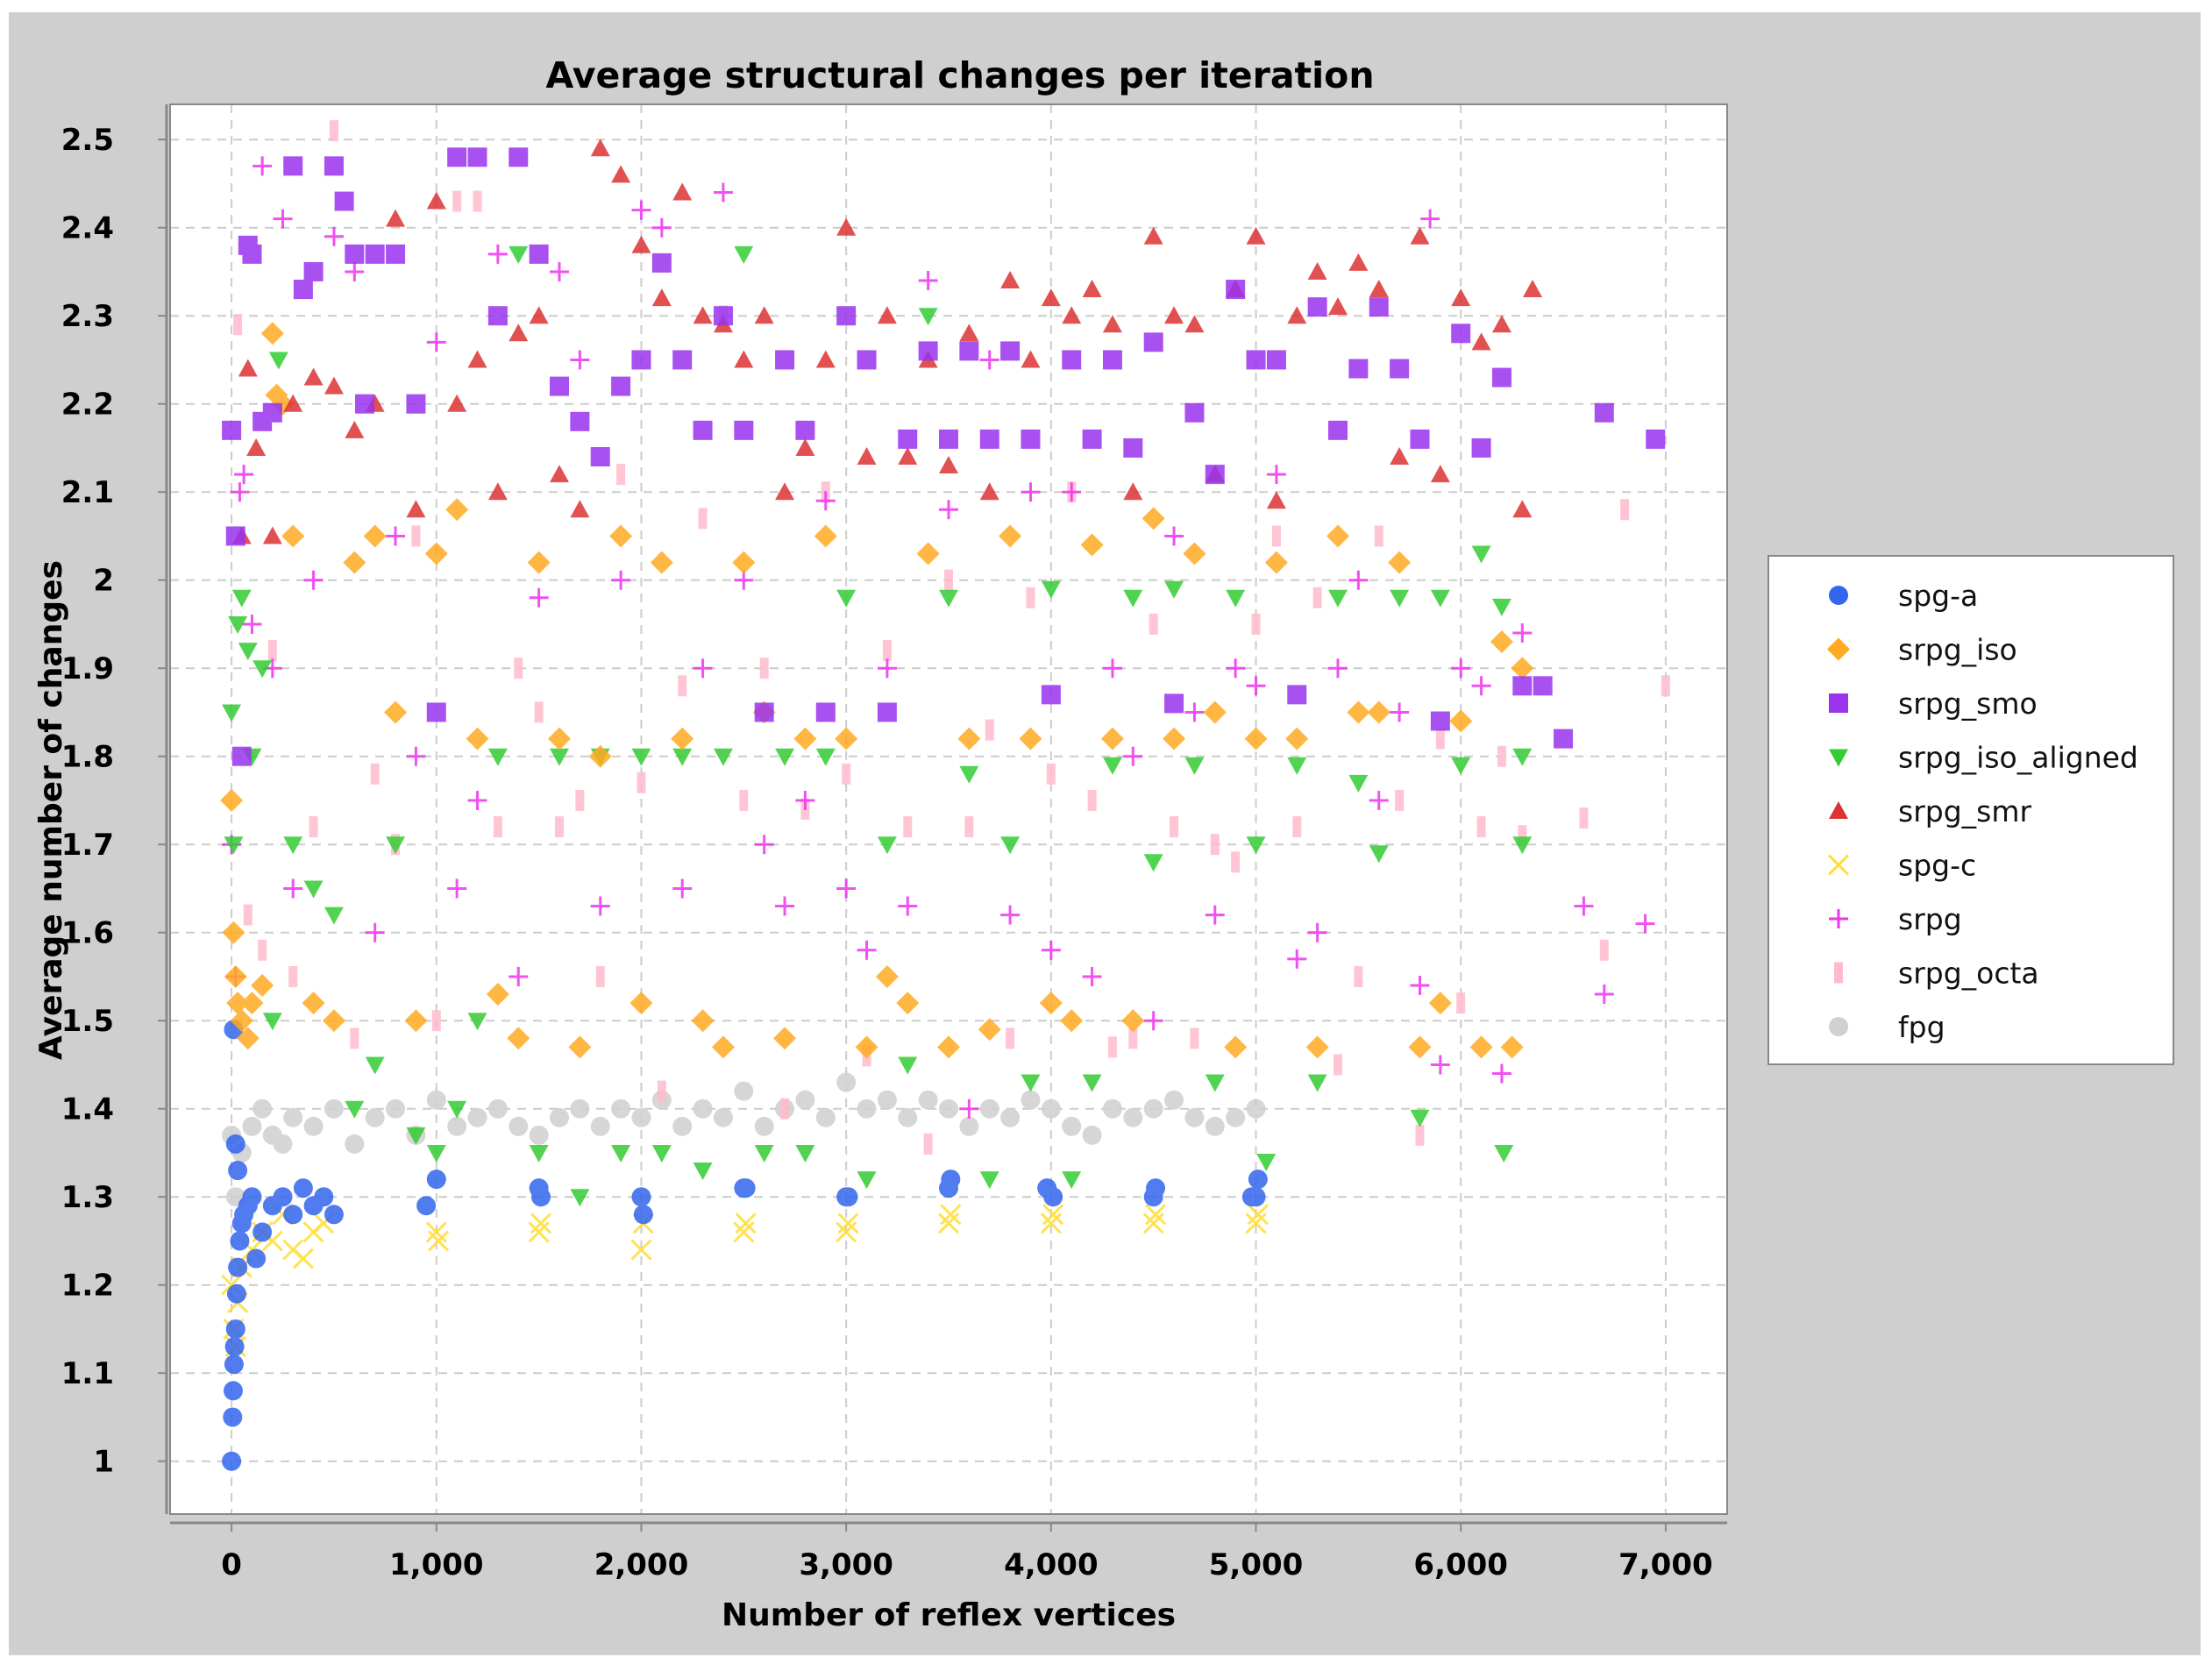 Image resolution: width=2212 pixels, height=1664 pixels. What do you see at coordinates (1930, 919) in the screenshot?
I see `legend-label: srpg` at bounding box center [1930, 919].